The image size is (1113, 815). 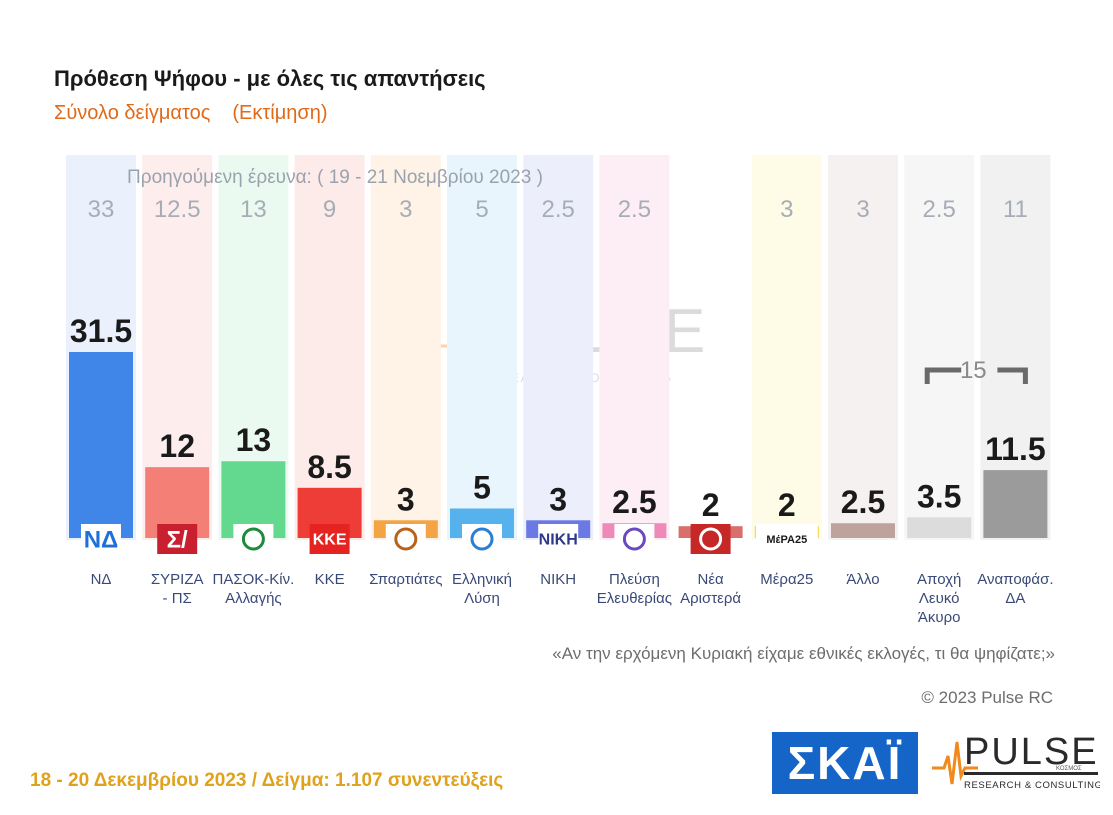 What do you see at coordinates (634, 539) in the screenshot?
I see `ship-icon-shape` at bounding box center [634, 539].